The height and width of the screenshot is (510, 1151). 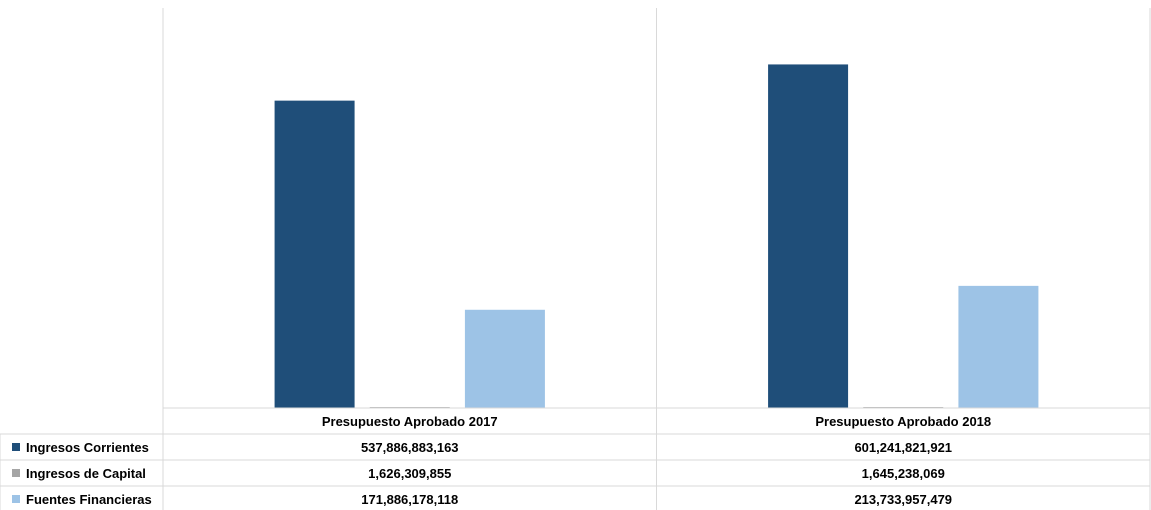 What do you see at coordinates (16, 447) in the screenshot?
I see `legend-swatch-ingresos-corrientes` at bounding box center [16, 447].